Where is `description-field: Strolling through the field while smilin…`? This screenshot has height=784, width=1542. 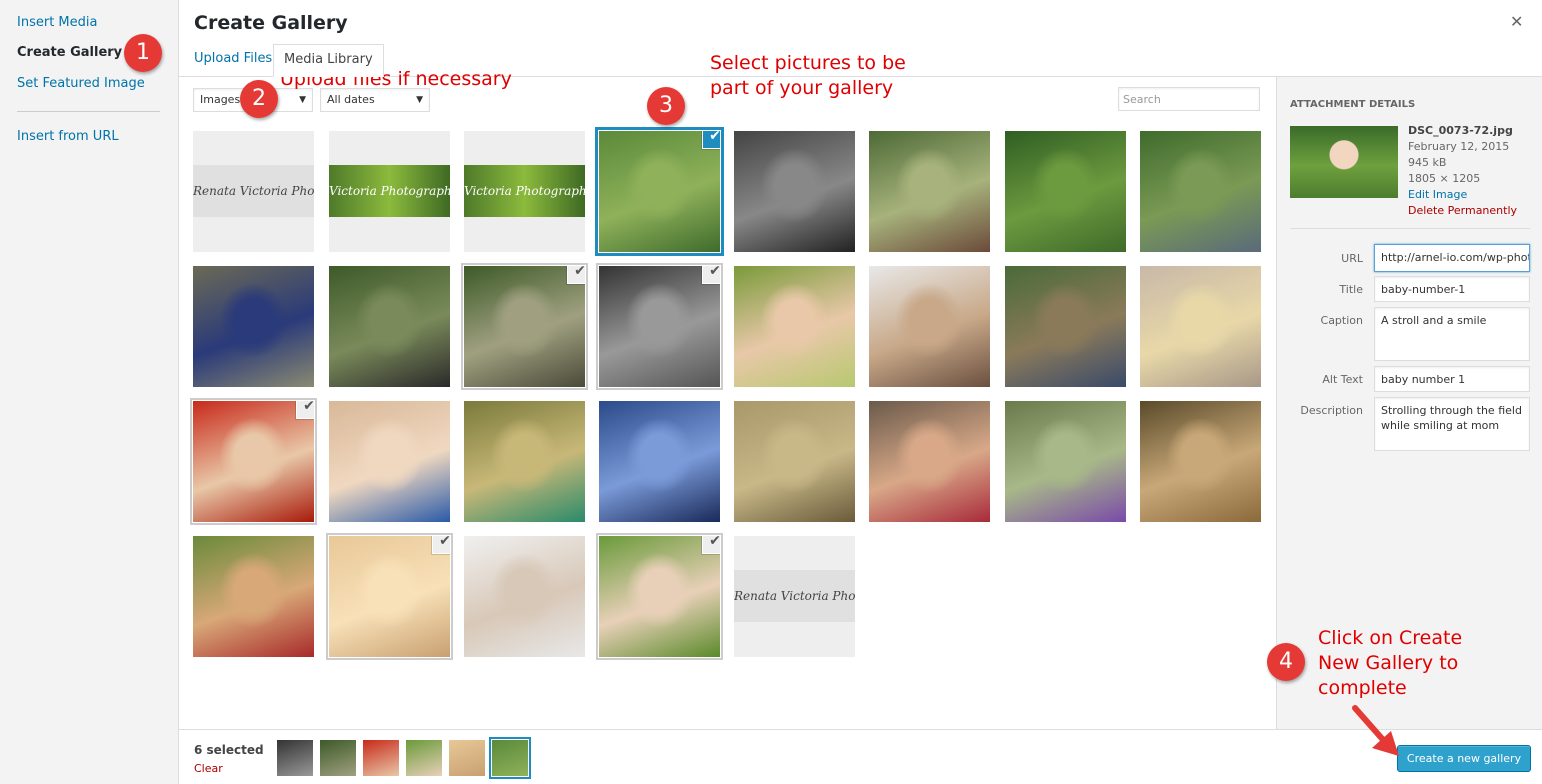
description-field: Strolling through the field while smilin… is located at coordinates (1452, 424).